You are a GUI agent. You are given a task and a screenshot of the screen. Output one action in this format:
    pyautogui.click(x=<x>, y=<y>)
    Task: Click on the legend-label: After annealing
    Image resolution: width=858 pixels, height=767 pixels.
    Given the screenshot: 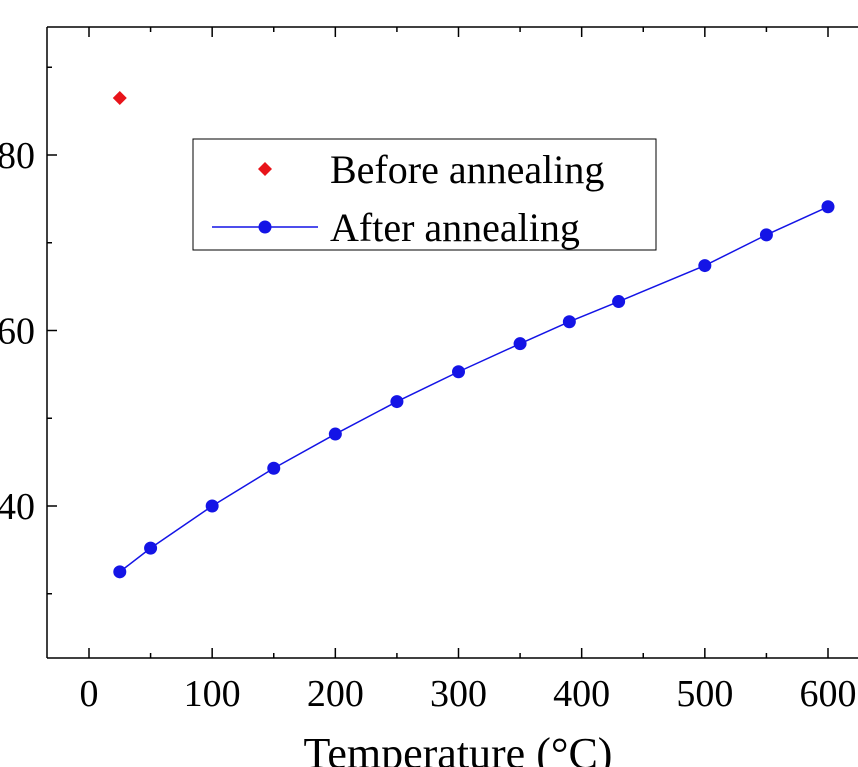 What is the action you would take?
    pyautogui.click(x=455, y=227)
    